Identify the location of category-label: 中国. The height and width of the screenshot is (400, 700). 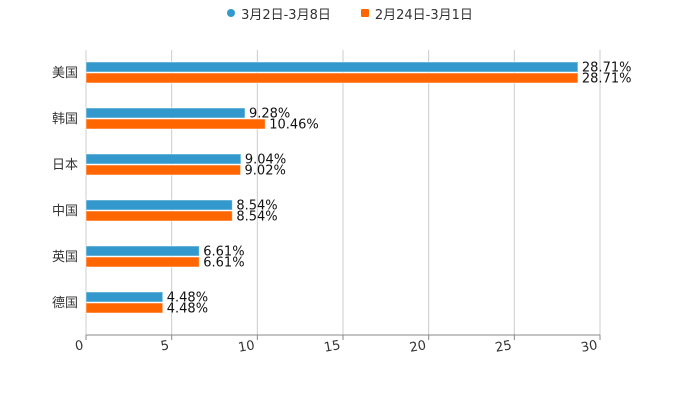
(65, 211).